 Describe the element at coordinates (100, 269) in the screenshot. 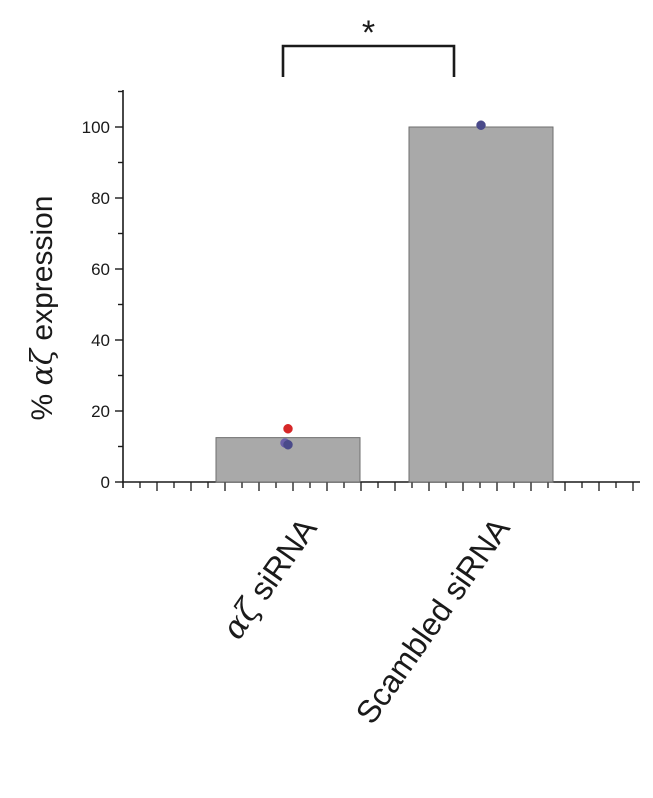

I see `y-tick-label: 60` at that location.